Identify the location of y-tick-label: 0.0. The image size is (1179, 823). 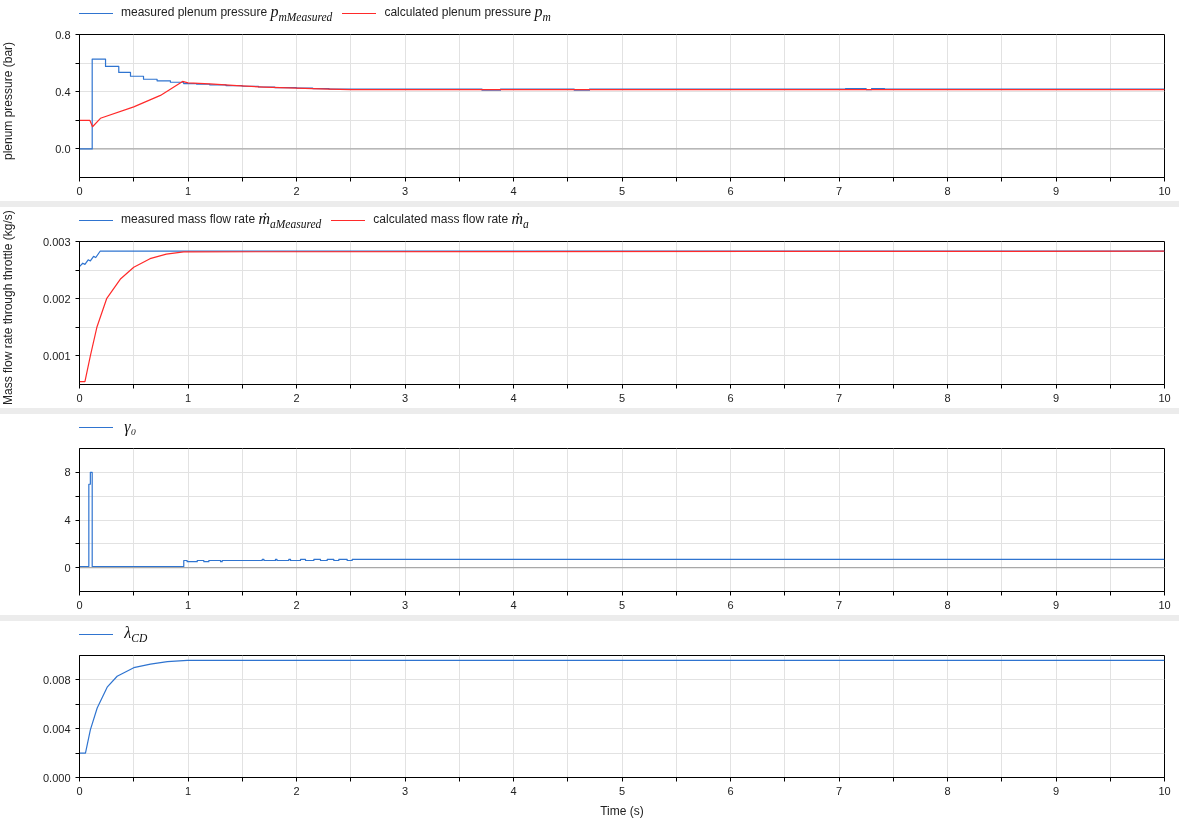
(63, 148).